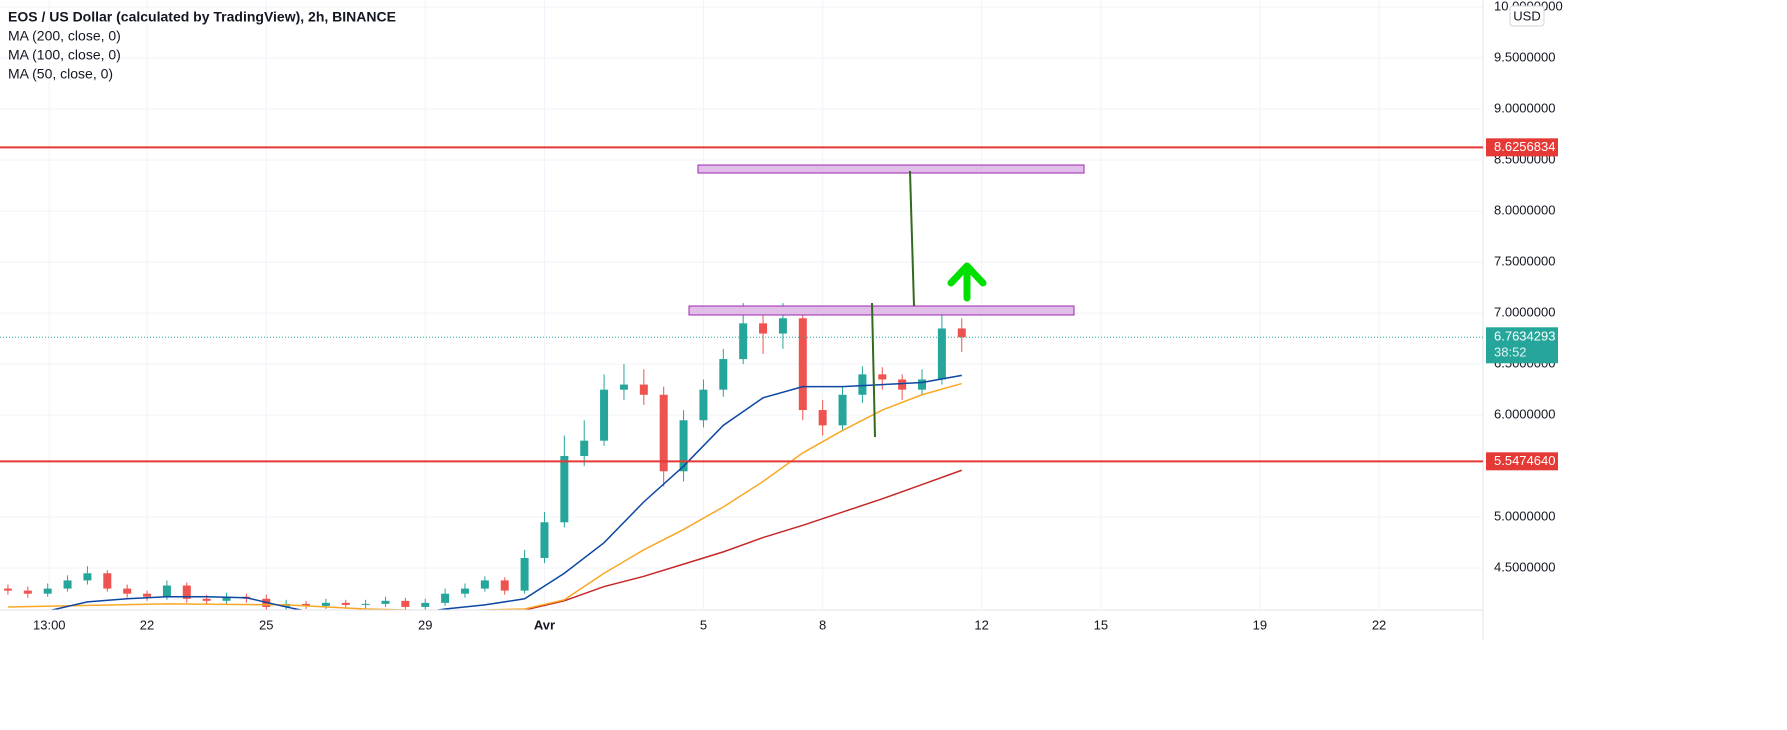  What do you see at coordinates (912, 238) in the screenshot?
I see `target-line` at bounding box center [912, 238].